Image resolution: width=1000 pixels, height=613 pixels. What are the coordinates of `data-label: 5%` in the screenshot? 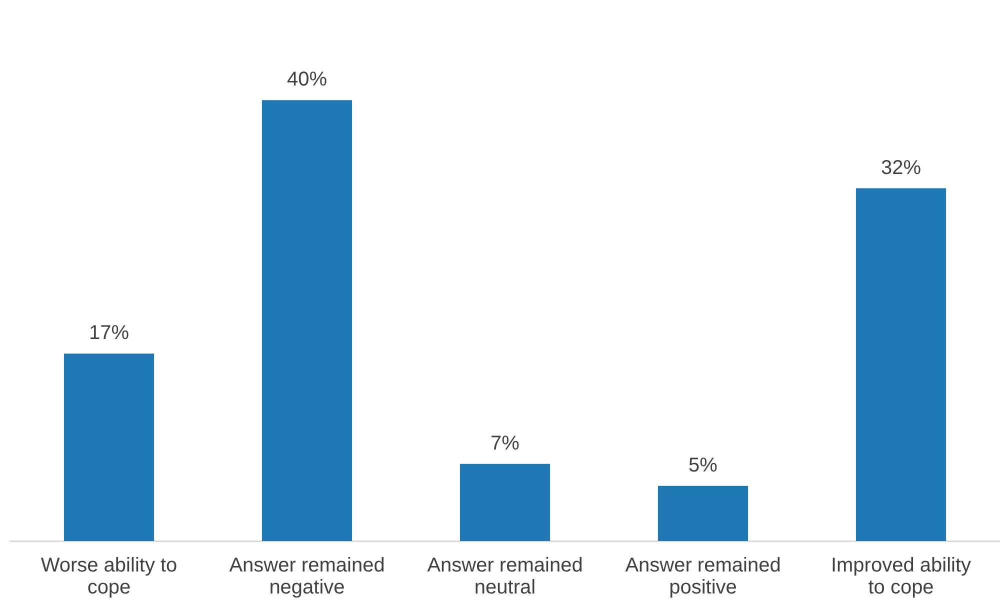 It's located at (703, 465).